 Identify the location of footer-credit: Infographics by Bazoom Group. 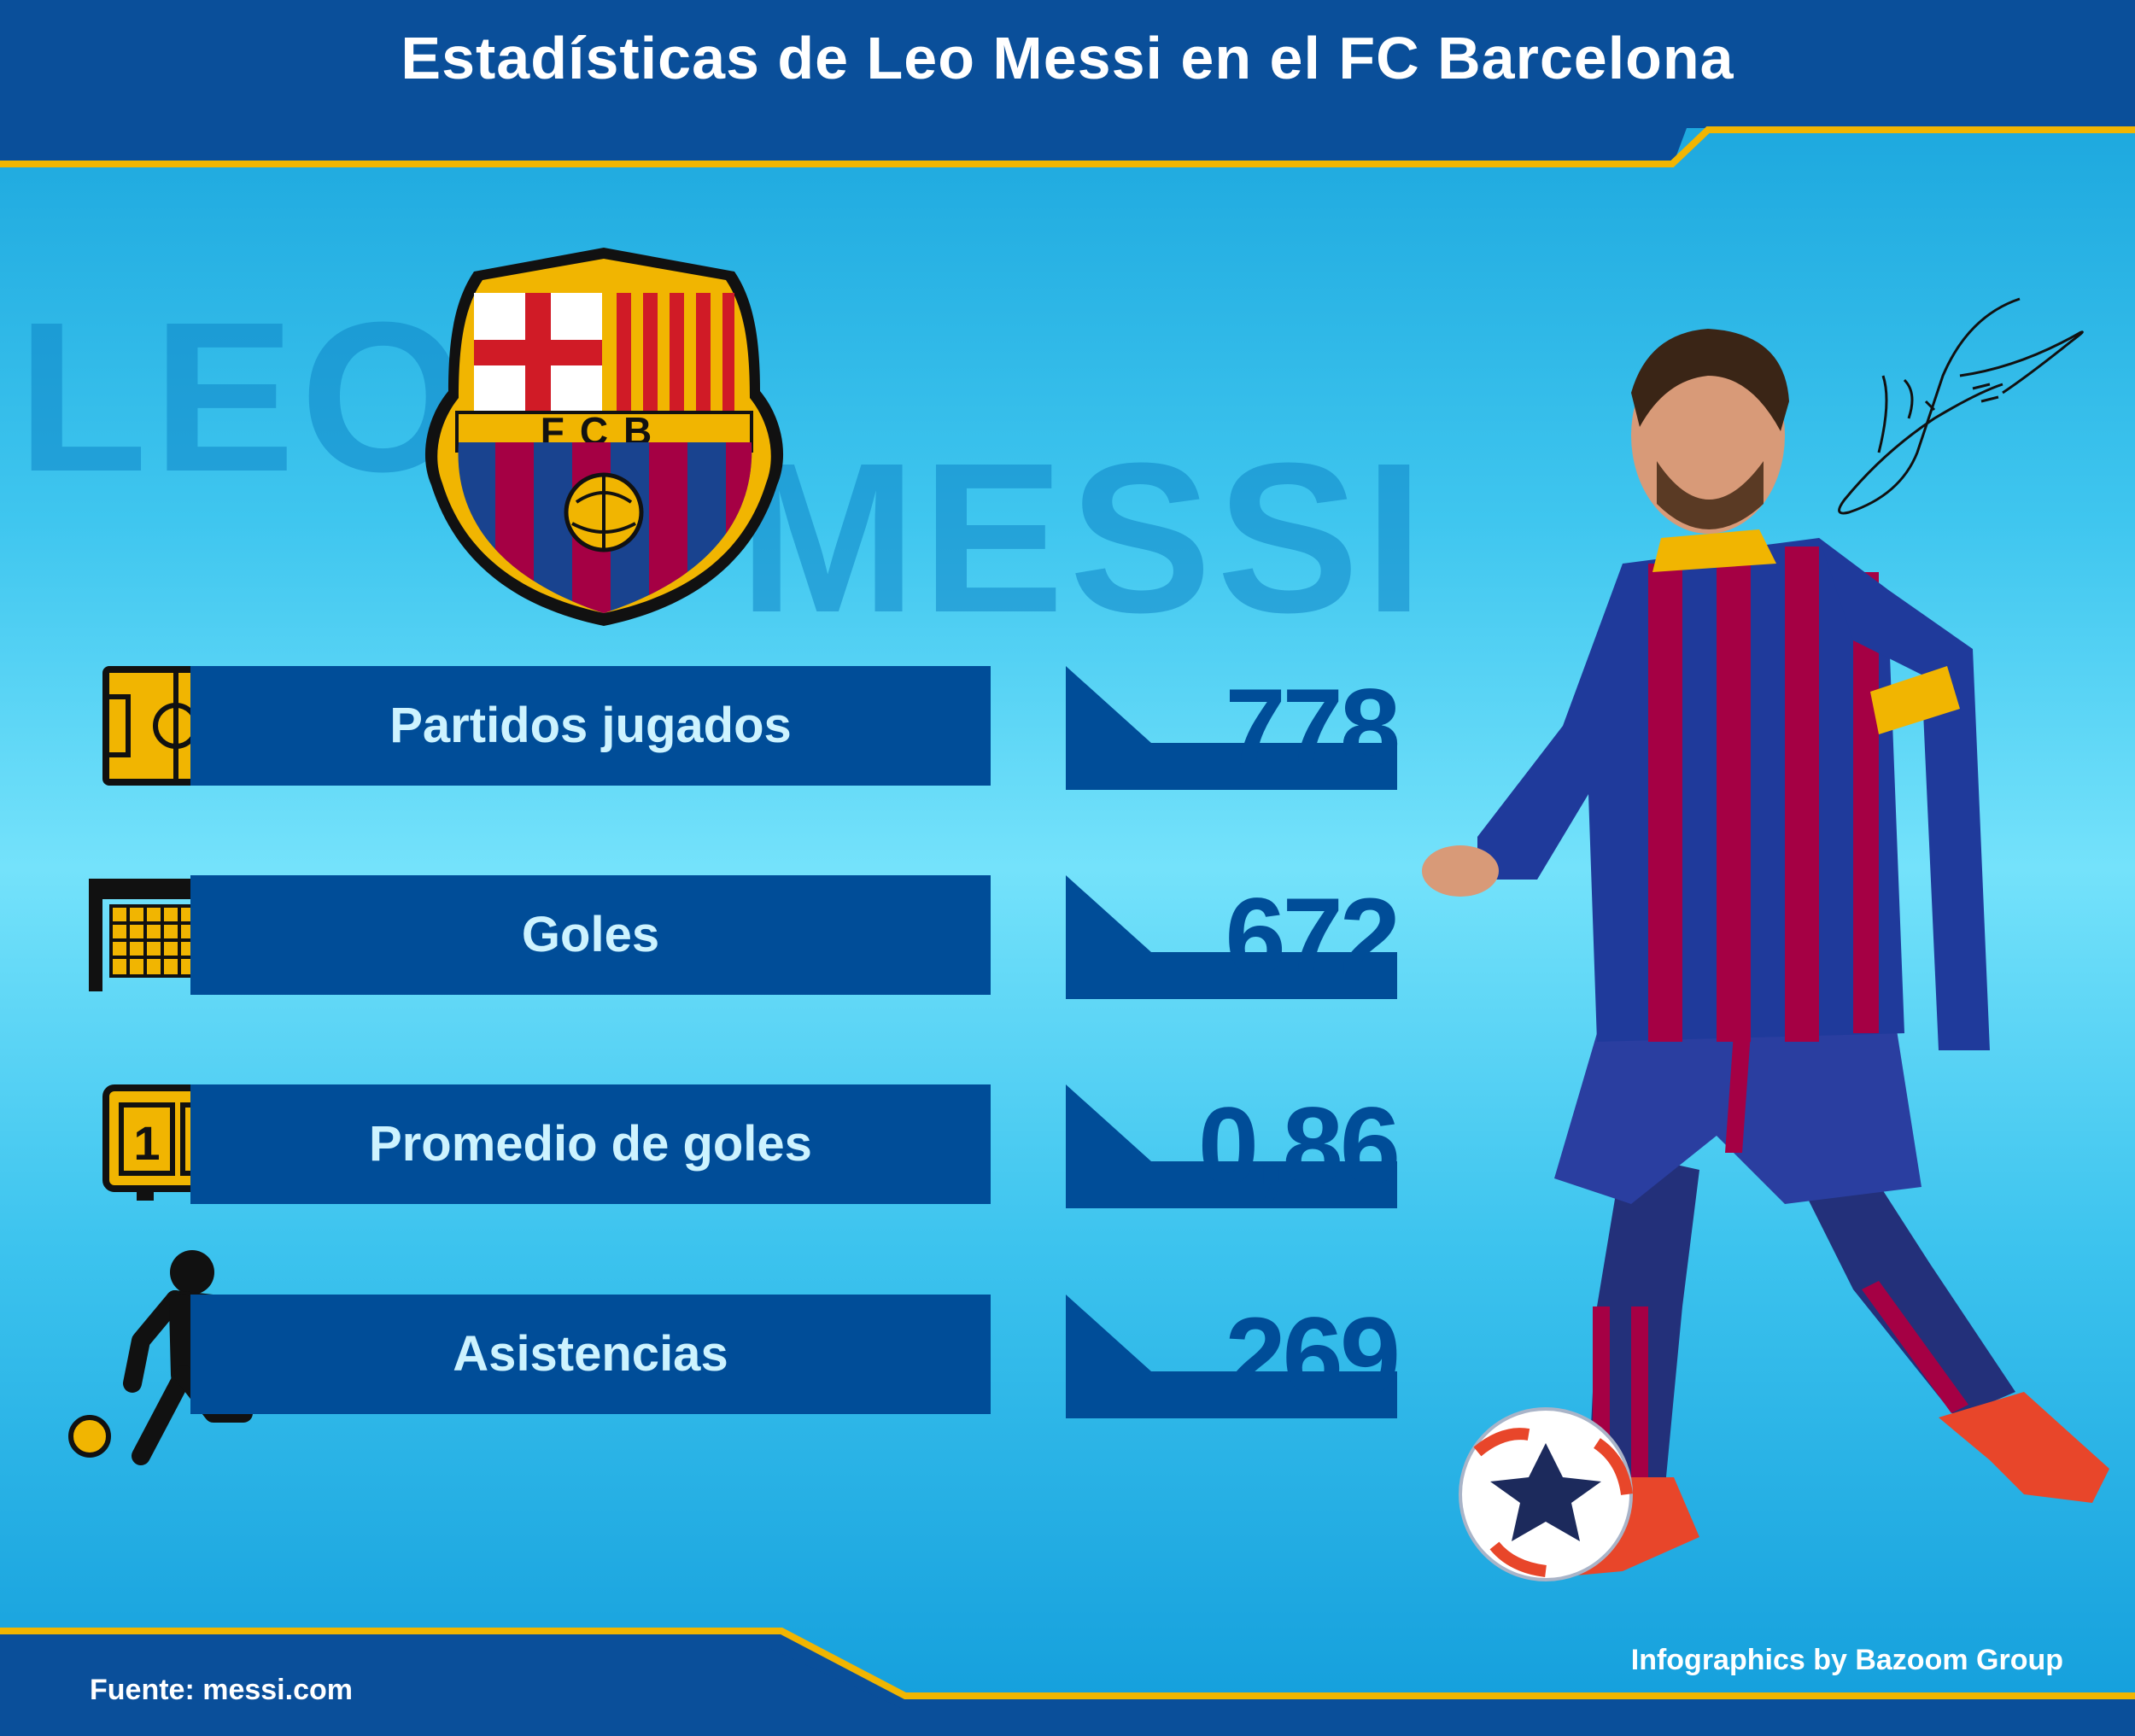
(1846, 1660).